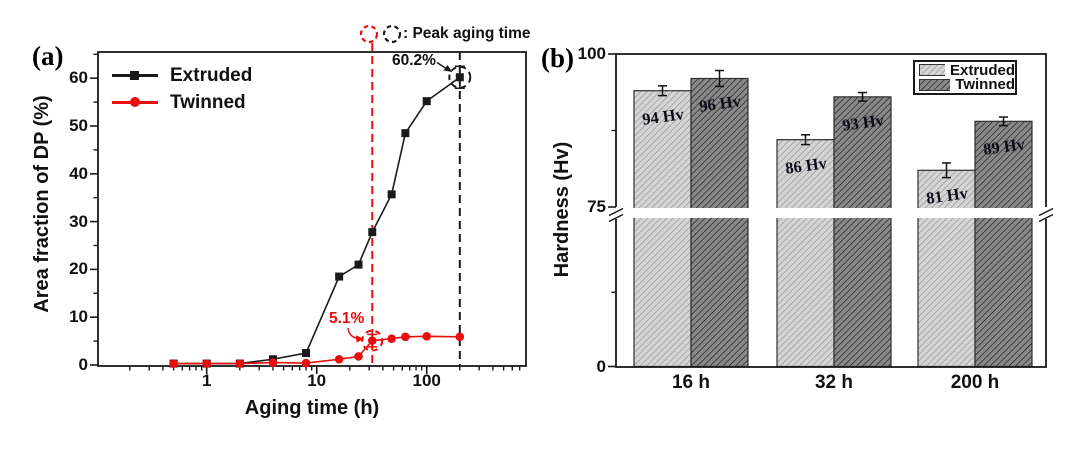 The height and width of the screenshot is (449, 1079). Describe the element at coordinates (78, 317) in the screenshot. I see `a-y-tick-label: 10` at that location.